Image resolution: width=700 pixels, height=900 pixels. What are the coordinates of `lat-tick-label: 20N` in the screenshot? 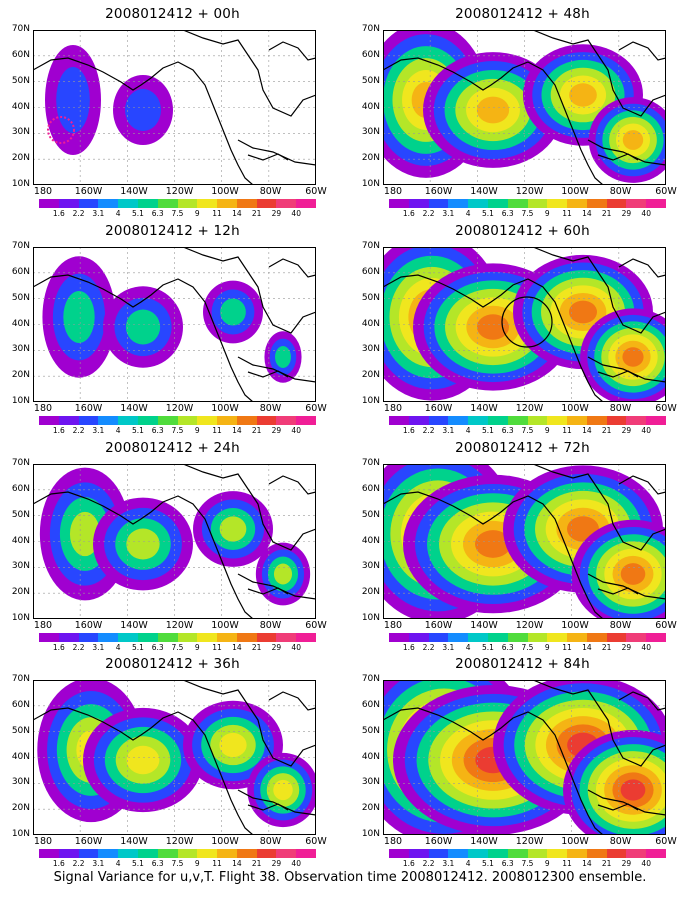 It's located at (370, 158).